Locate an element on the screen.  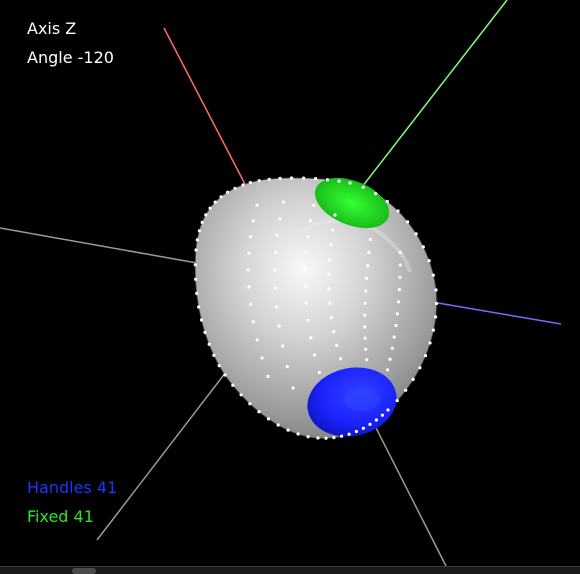
fixed-region is located at coordinates (352, 203).